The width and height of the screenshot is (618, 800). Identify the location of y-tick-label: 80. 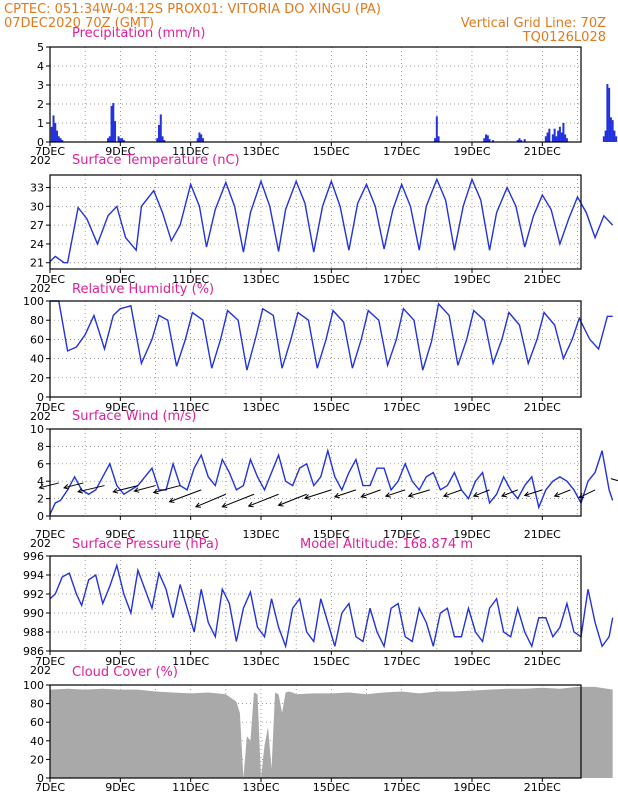
(37, 320).